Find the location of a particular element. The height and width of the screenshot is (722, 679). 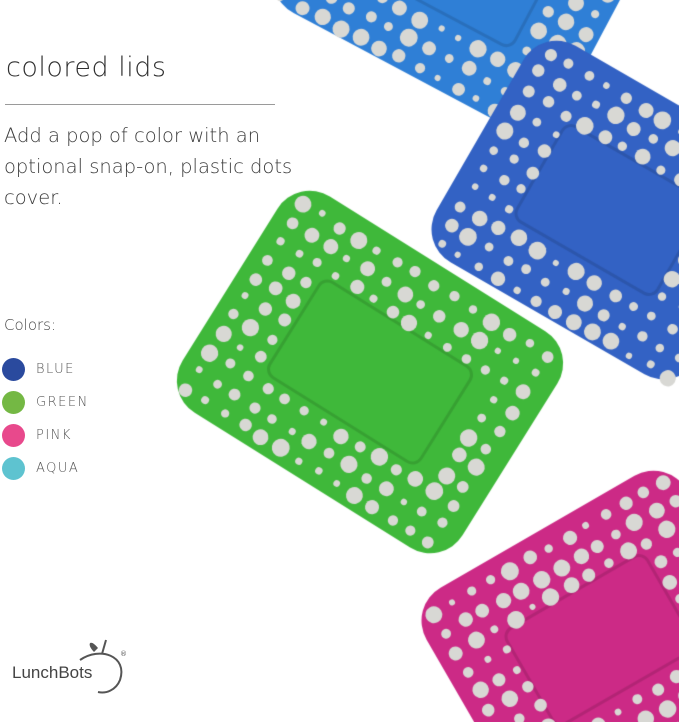

title-divider is located at coordinates (140, 104).